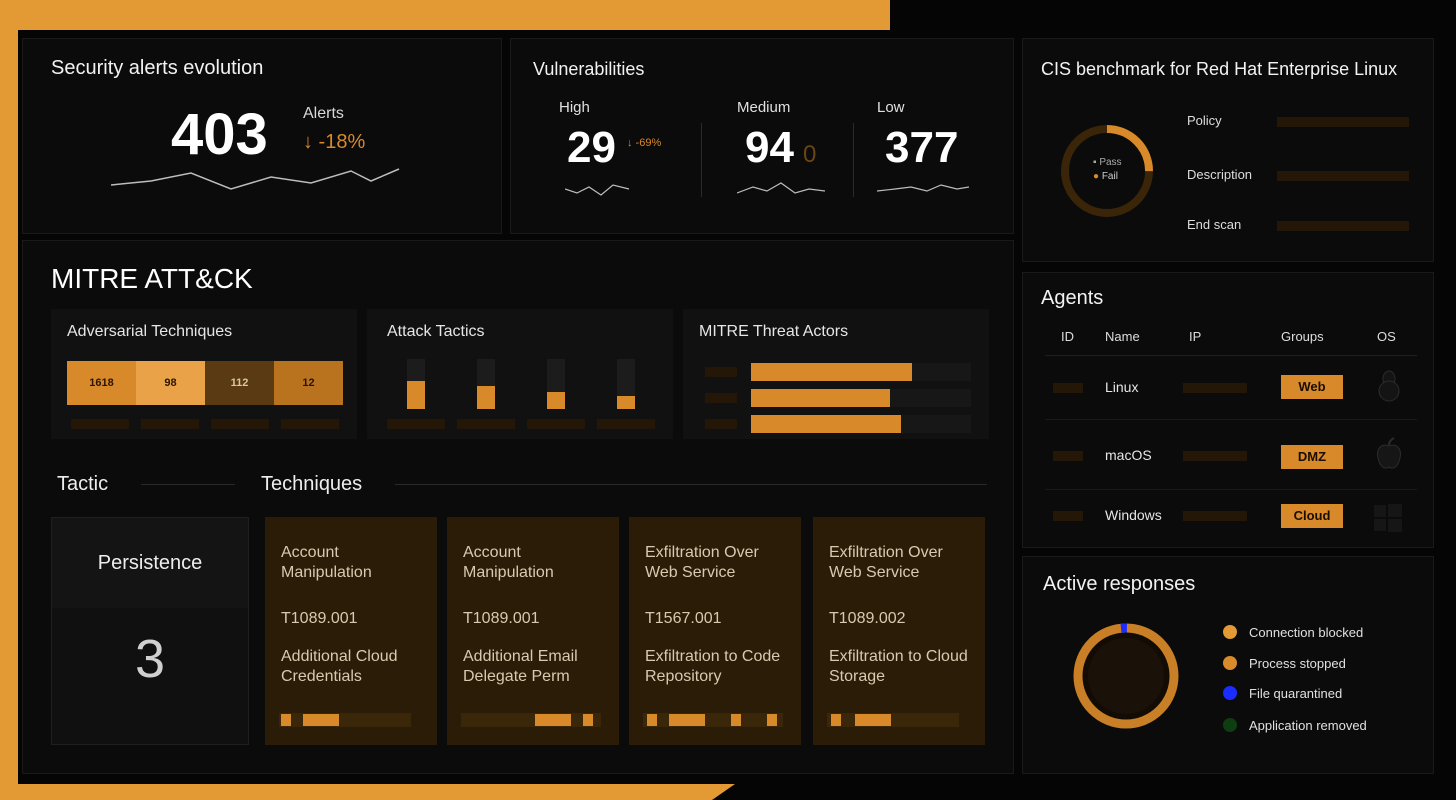  Describe the element at coordinates (501, 618) in the screenshot. I see `technique-id: T1089.001` at that location.